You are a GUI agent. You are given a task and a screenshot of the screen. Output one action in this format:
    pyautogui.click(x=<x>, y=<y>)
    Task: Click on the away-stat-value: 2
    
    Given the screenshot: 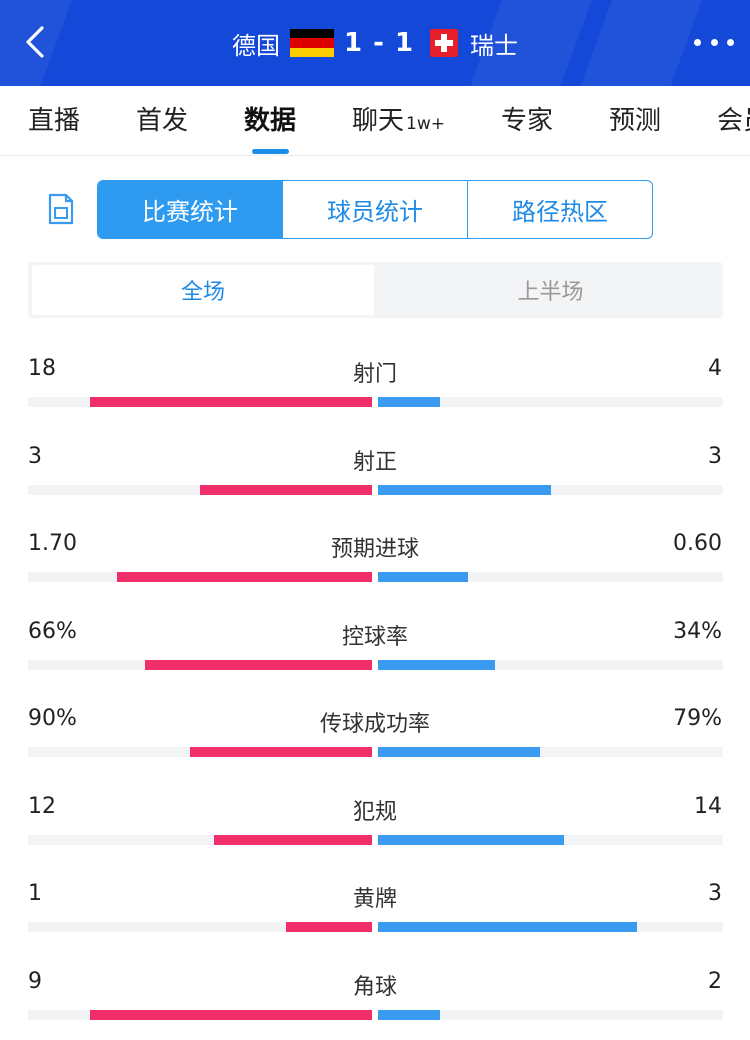 What is the action you would take?
    pyautogui.click(x=715, y=981)
    